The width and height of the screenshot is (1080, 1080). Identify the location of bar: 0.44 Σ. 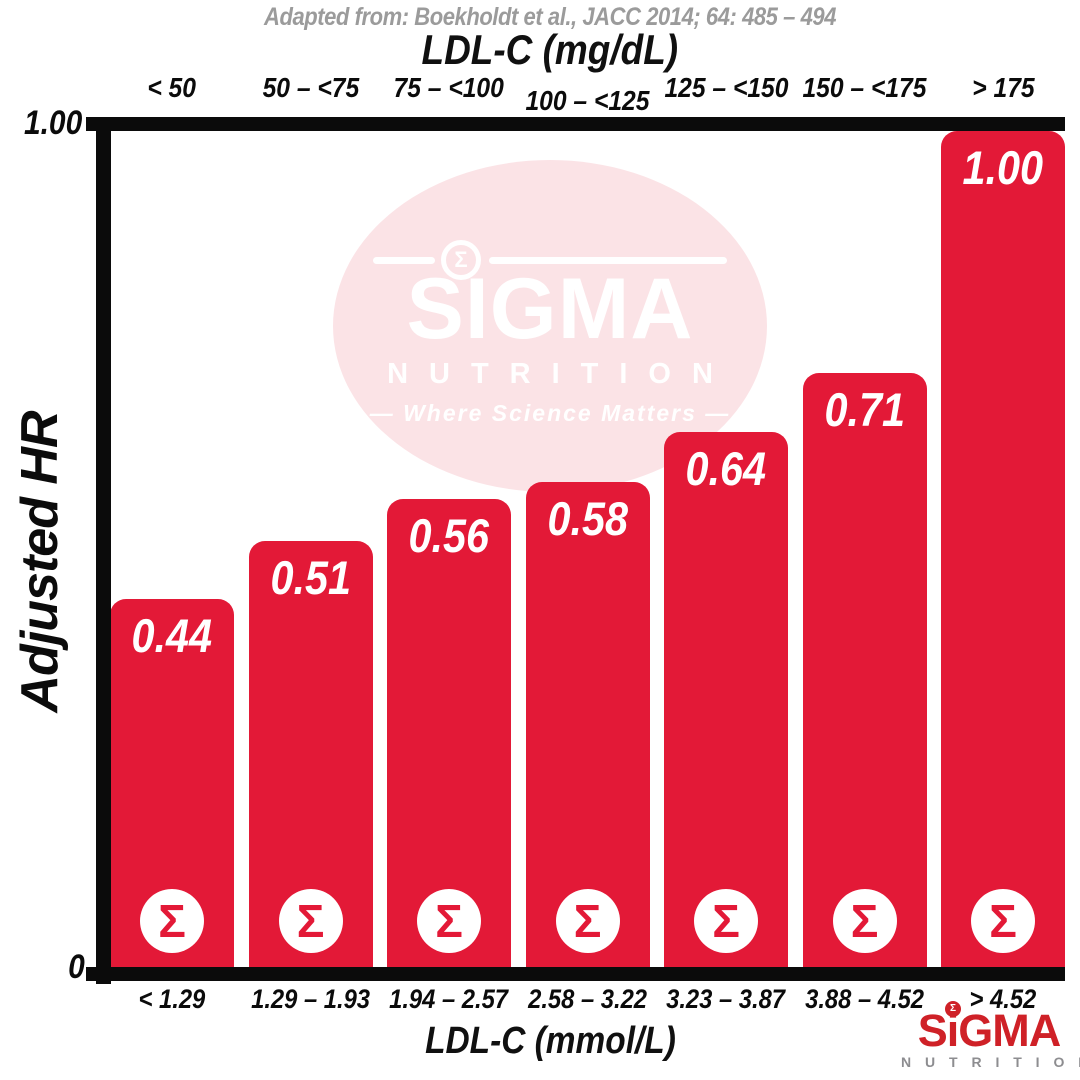
(172, 783).